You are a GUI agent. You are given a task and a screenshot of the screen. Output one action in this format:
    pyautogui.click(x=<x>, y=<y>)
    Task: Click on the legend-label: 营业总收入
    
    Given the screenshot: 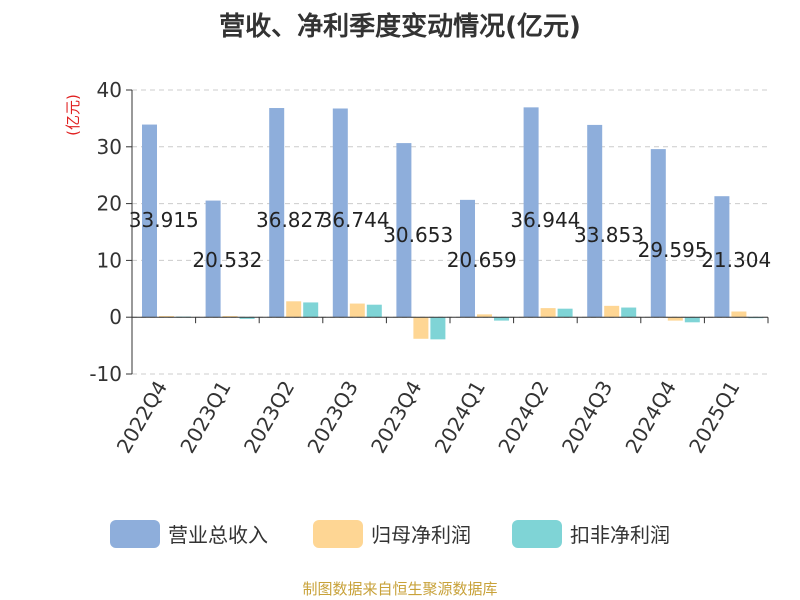 What is the action you would take?
    pyautogui.click(x=218, y=535)
    